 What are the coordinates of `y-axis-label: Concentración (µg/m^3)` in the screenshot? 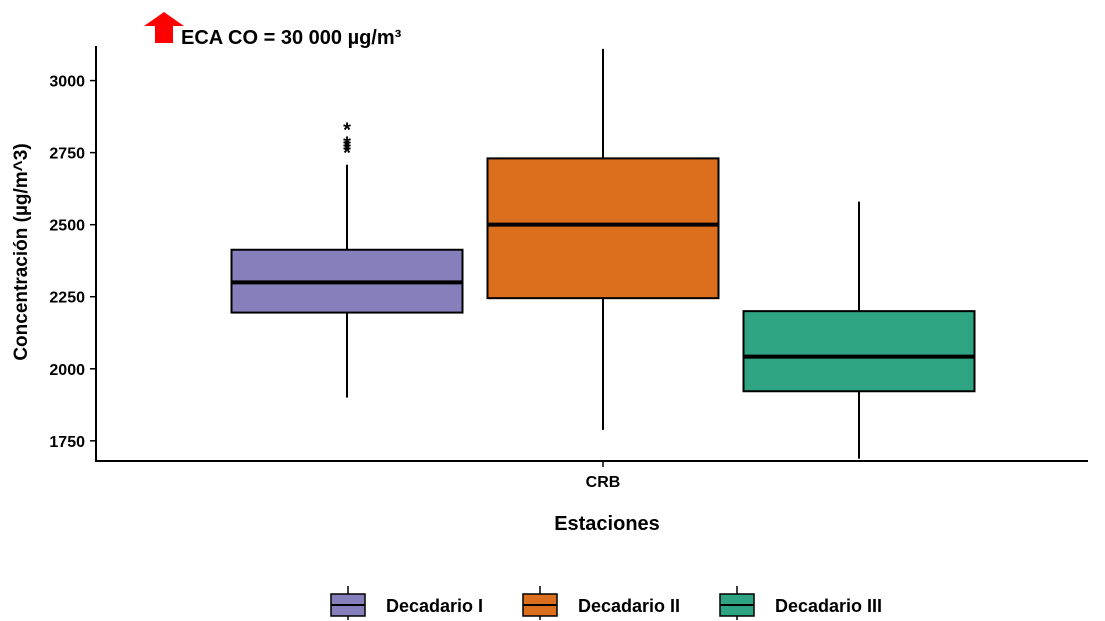 It's located at (21, 251).